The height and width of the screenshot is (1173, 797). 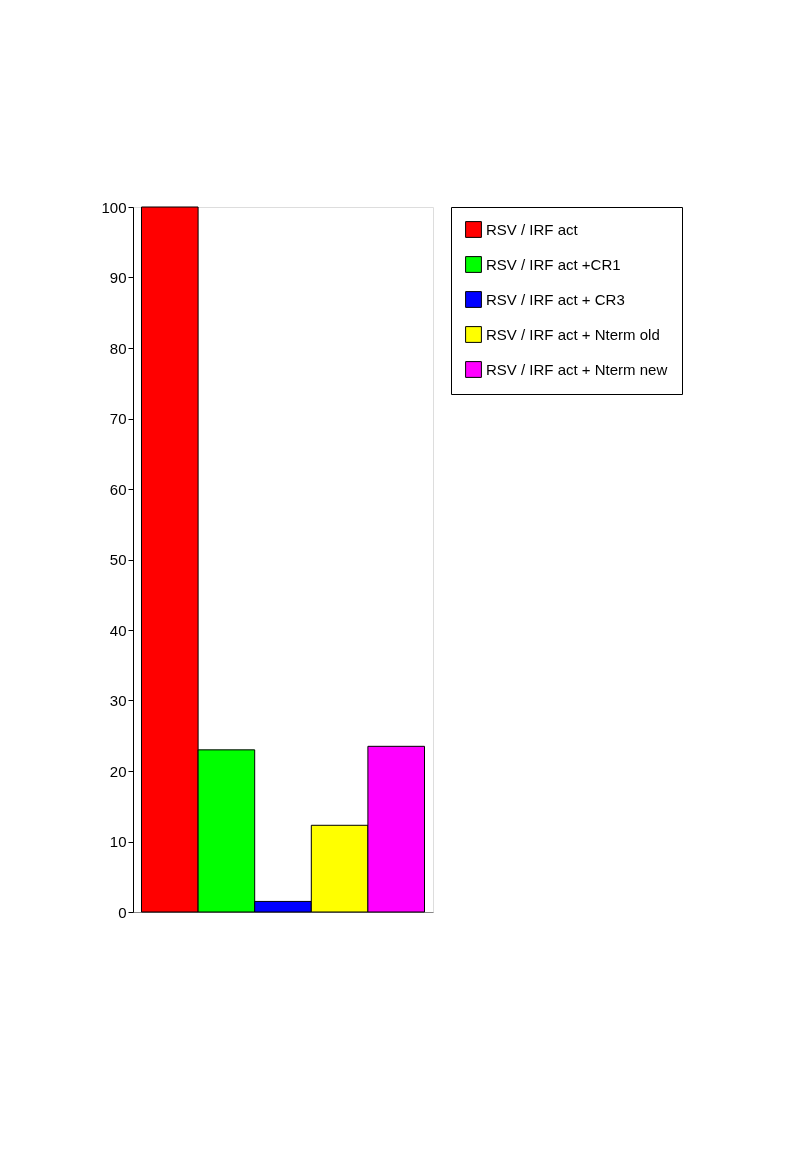 I want to click on legend-label: RSV / IRF act +CR1, so click(x=553, y=264).